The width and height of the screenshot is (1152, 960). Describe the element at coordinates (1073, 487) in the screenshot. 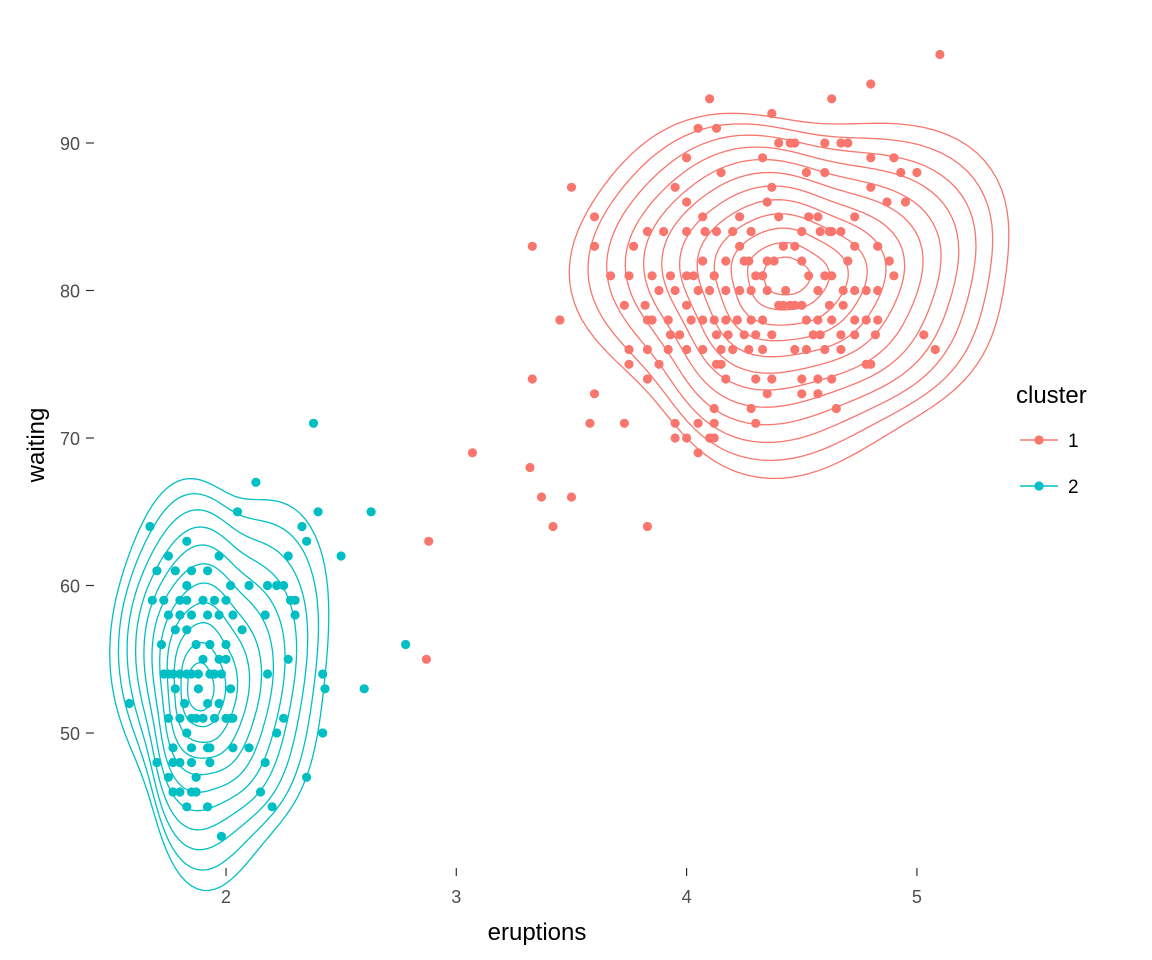

I see `legend-label-cluster-2: 2` at that location.